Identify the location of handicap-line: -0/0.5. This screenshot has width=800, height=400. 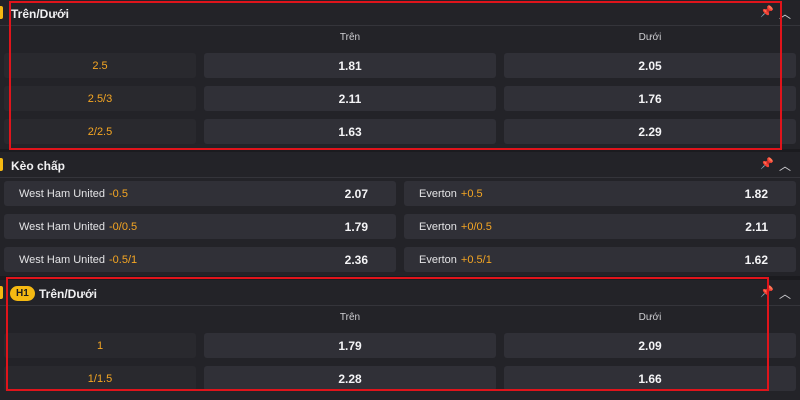
(123, 226).